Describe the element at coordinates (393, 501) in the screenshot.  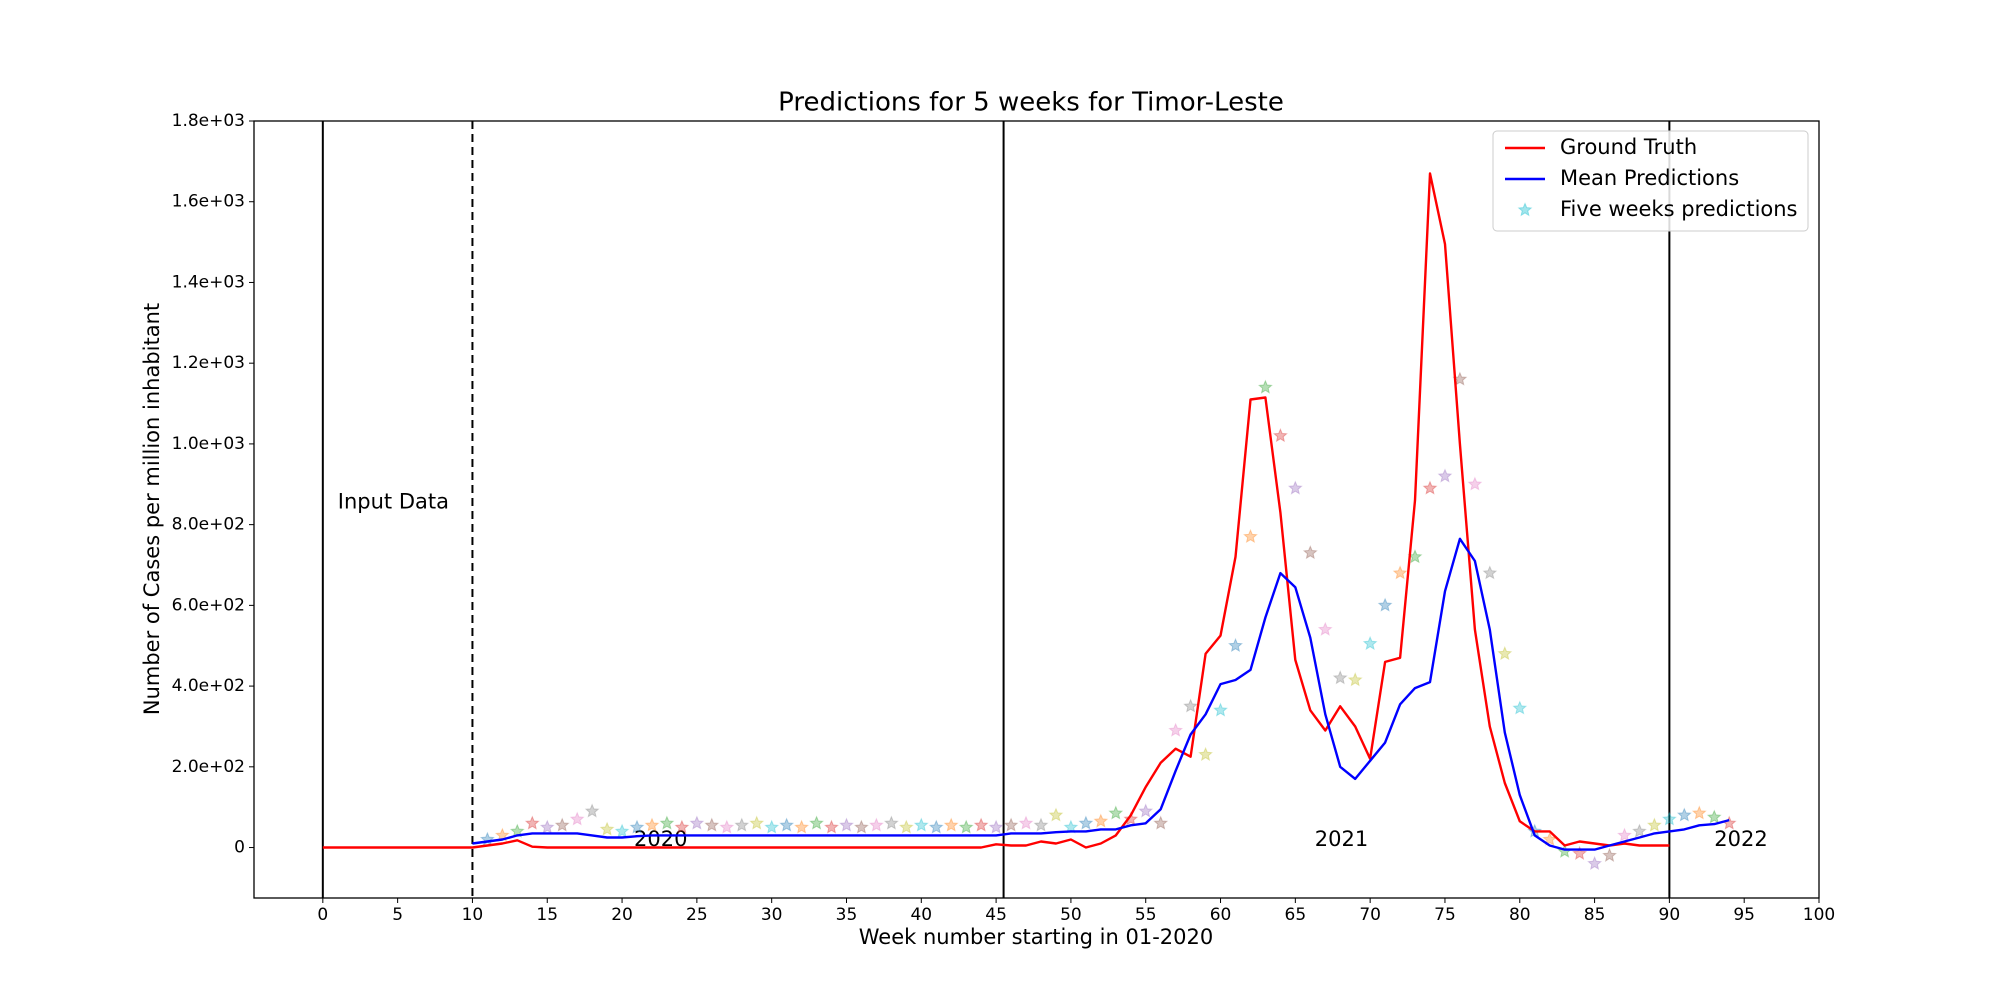
I see `annotation: Input Data` at that location.